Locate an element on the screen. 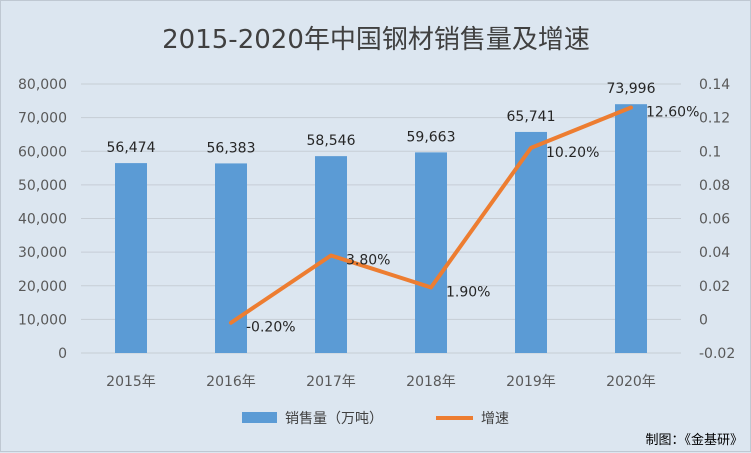 The height and width of the screenshot is (453, 751). bar-data-label: 73,996 is located at coordinates (631, 89).